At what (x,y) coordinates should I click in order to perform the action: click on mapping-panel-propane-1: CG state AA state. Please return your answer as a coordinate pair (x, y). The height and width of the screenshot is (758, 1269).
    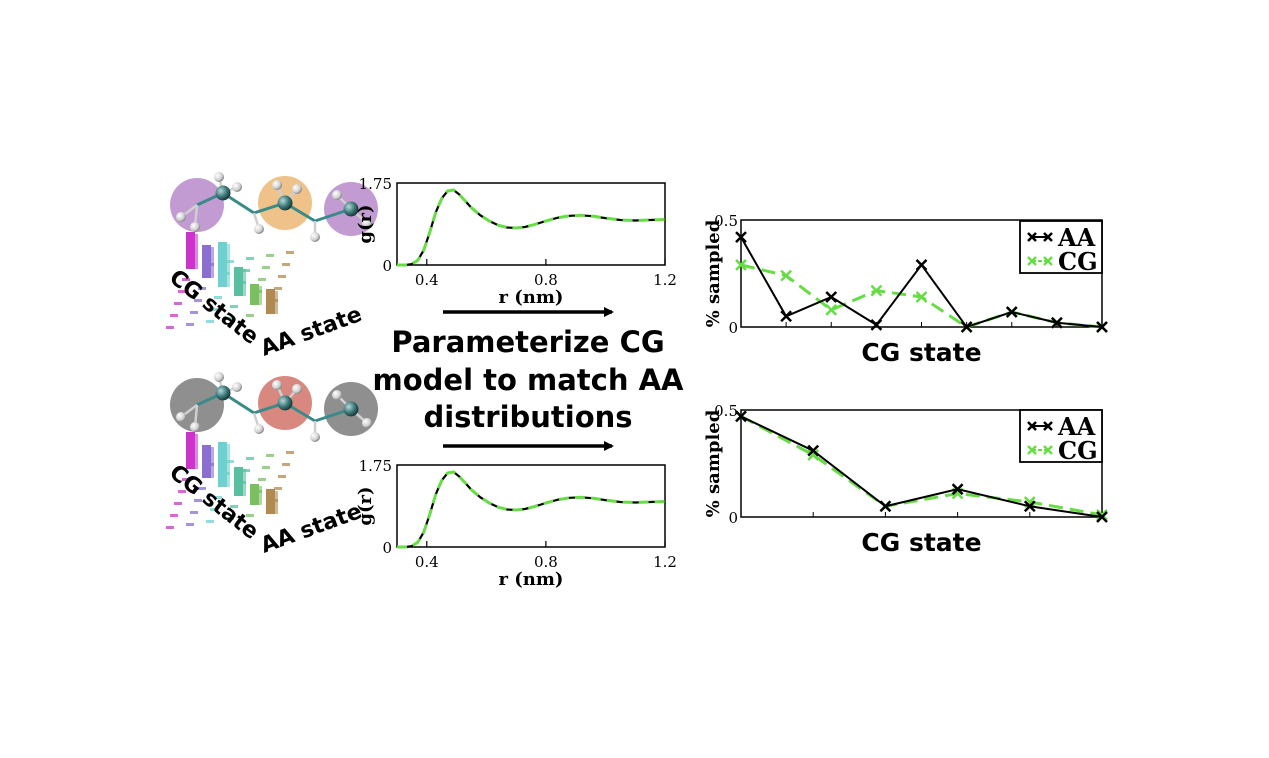
    Looking at the image, I should click on (271, 267).